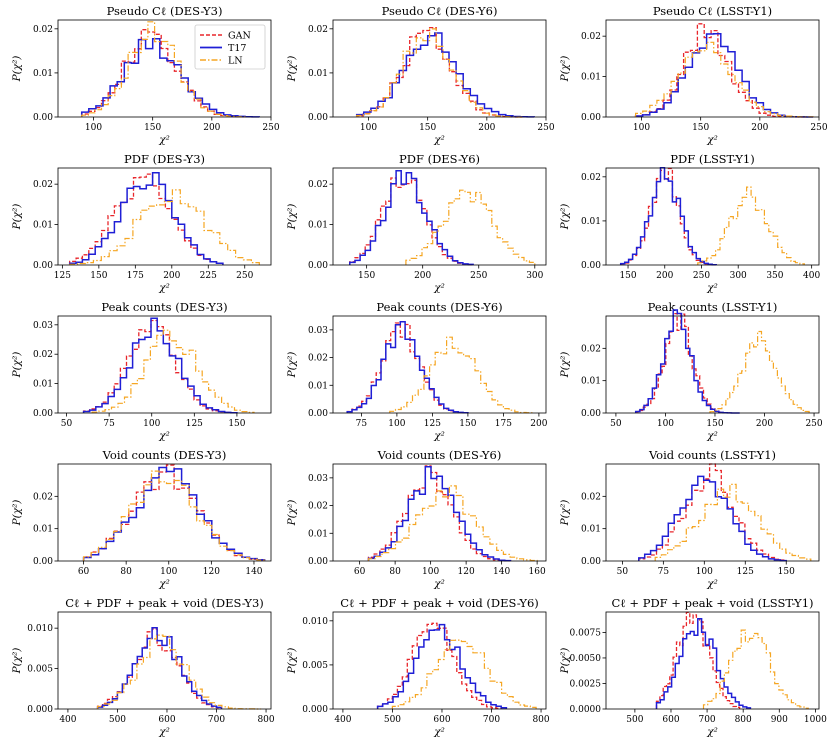  What do you see at coordinates (318, 331) in the screenshot?
I see `y-tick-label: 0.03` at bounding box center [318, 331].